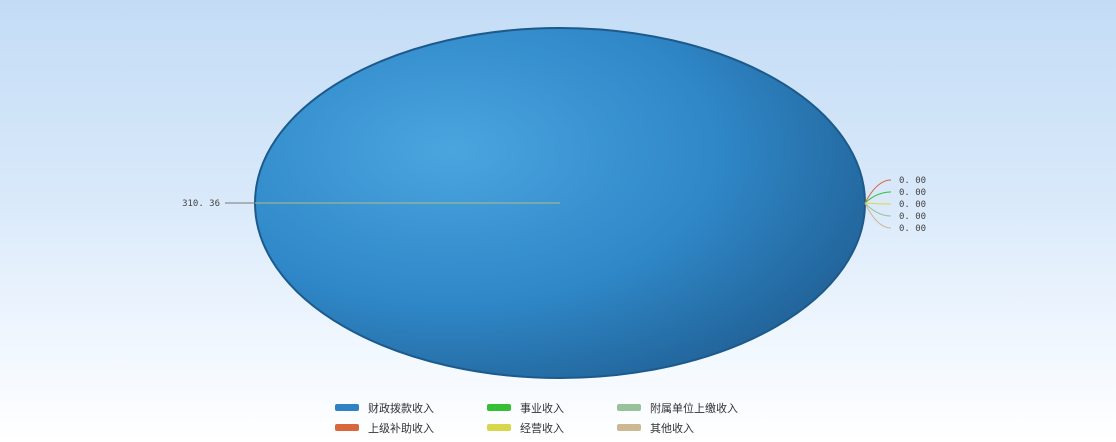 The image size is (1116, 442). Describe the element at coordinates (694, 408) in the screenshot. I see `legend-label: 附属单位上缴收入` at that location.